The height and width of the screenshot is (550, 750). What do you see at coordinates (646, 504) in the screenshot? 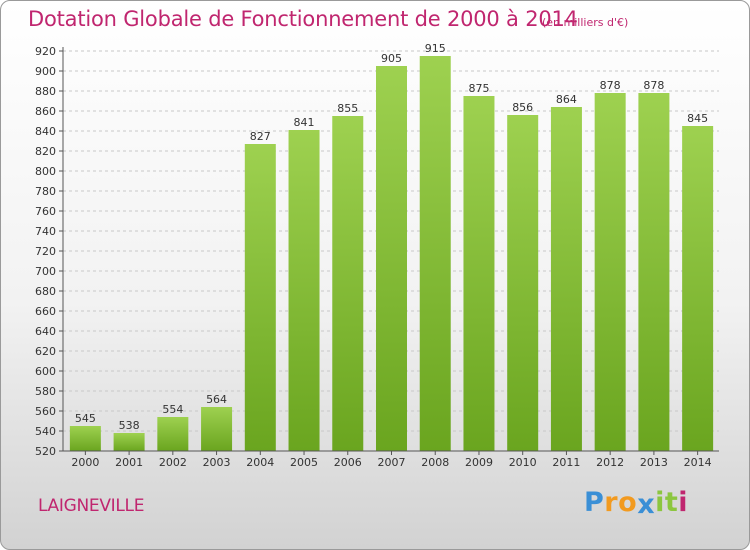
I see `logo-letter: x` at bounding box center [646, 504].